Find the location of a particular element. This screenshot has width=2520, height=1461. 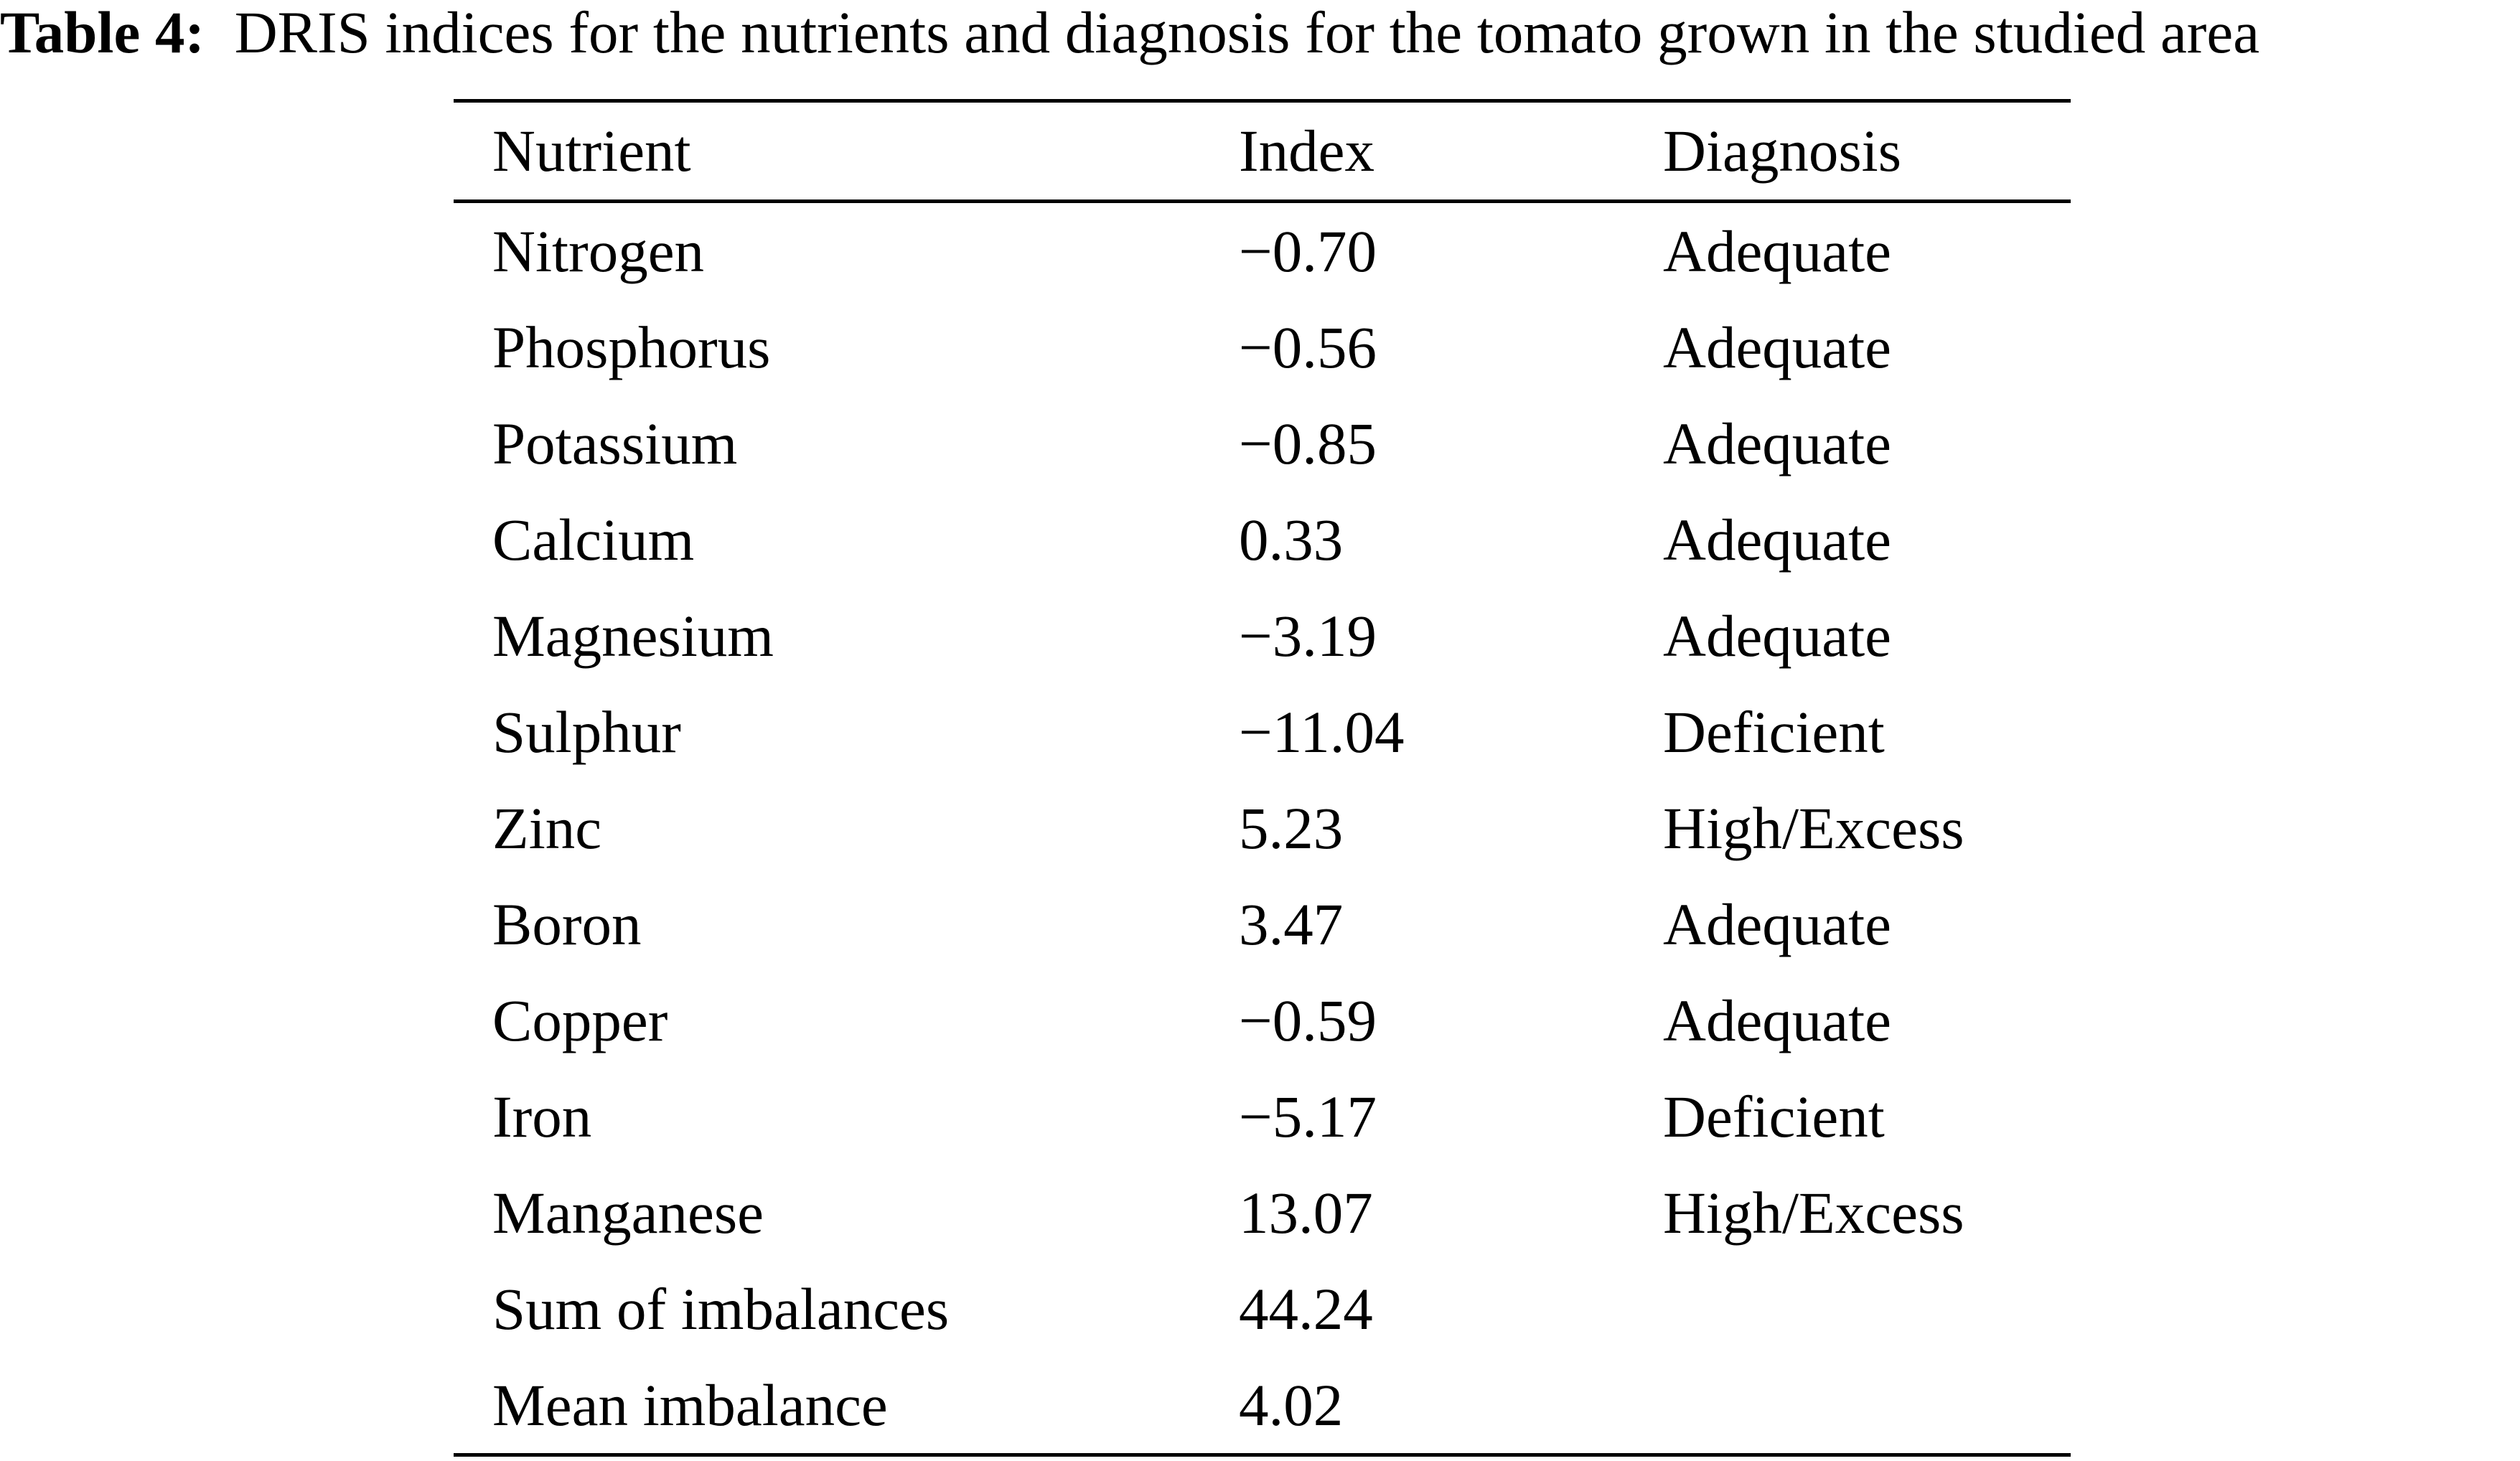

caption-label: Table 4: is located at coordinates (102, 32).